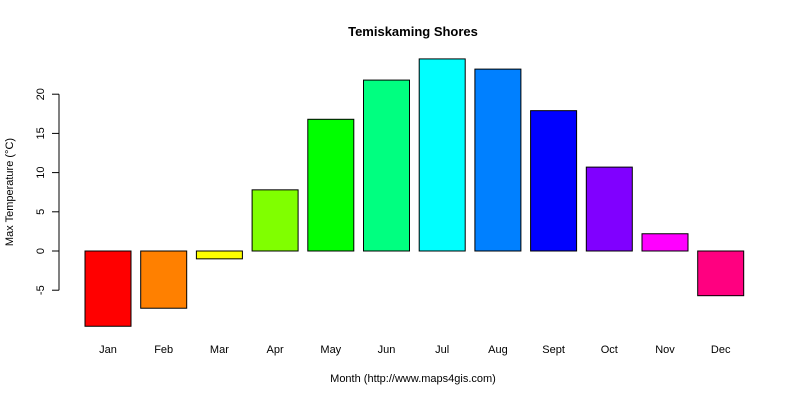  What do you see at coordinates (164, 279) in the screenshot?
I see `bar-feb` at bounding box center [164, 279].